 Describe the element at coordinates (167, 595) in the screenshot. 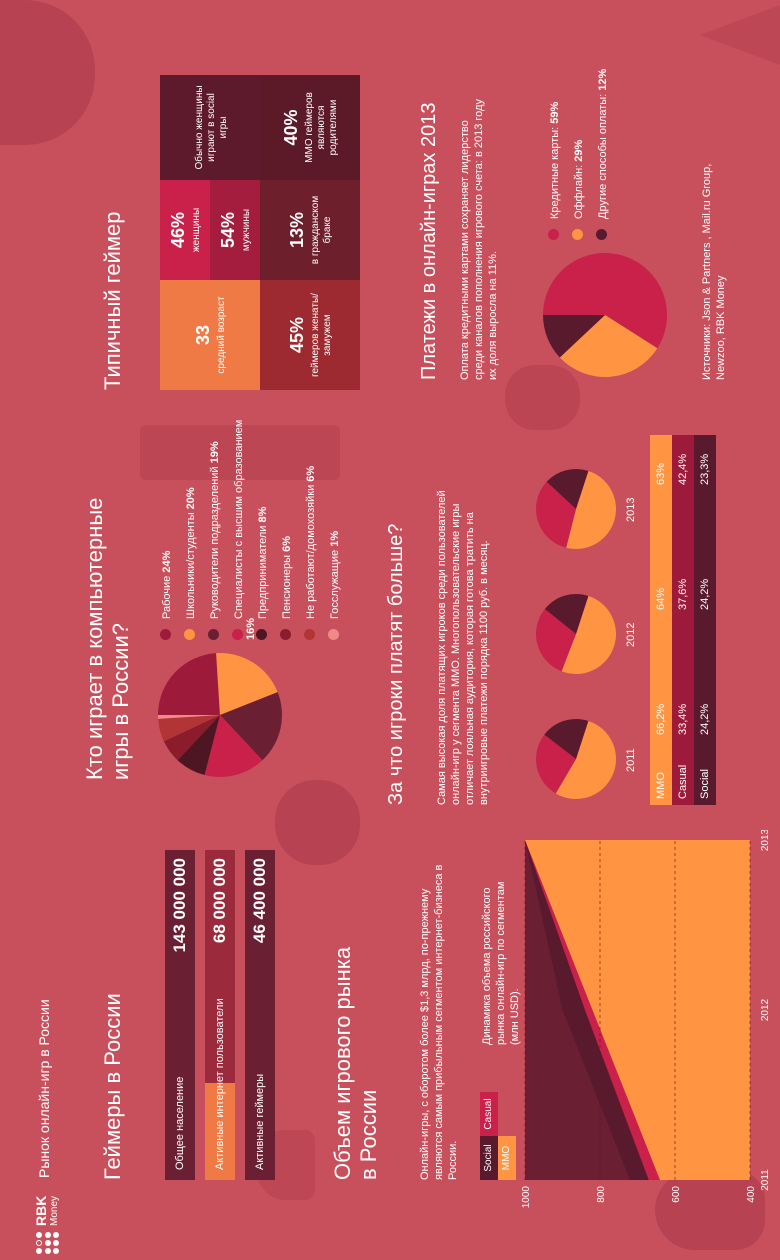

I see `who-legend-label: Рабочие` at that location.